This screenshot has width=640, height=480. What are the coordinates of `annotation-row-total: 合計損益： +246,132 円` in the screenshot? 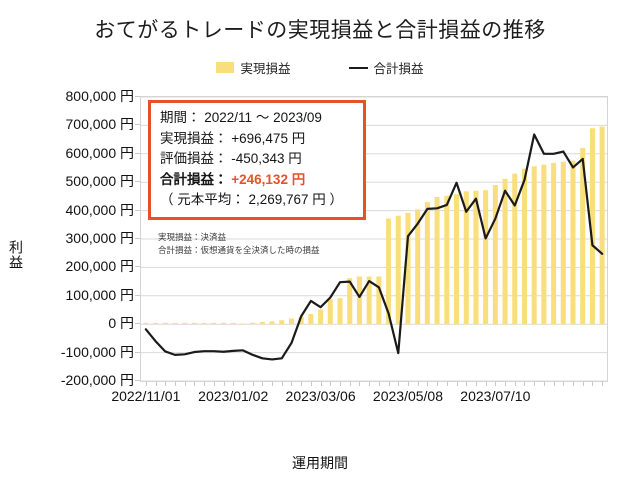 It's located at (257, 180).